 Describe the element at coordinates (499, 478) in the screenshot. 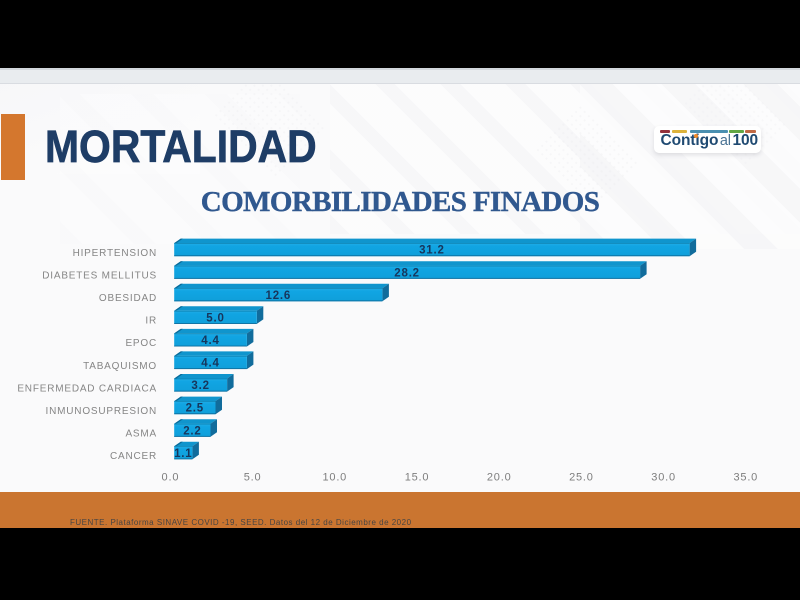

I see `svg-text: 20.0` at that location.